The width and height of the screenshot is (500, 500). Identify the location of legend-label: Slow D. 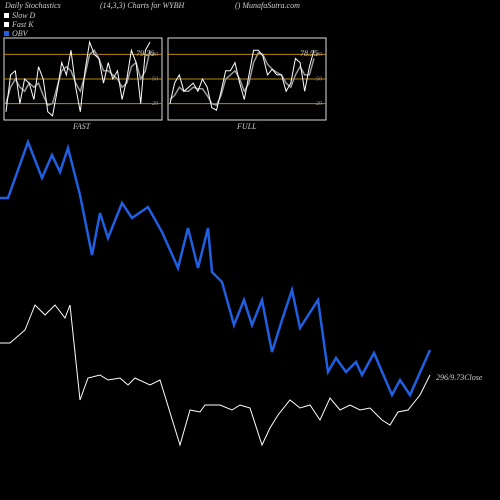
(24, 15).